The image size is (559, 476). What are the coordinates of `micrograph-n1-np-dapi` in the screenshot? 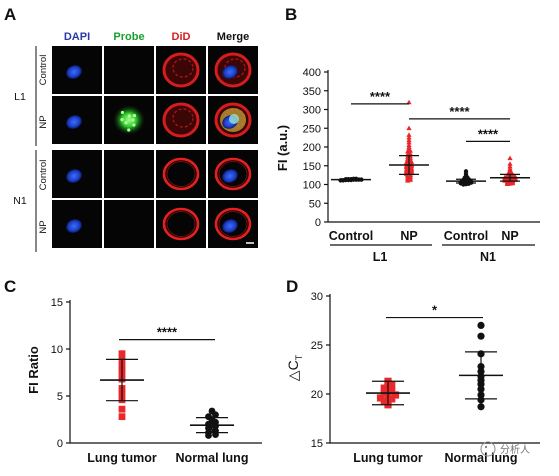 It's located at (77, 224).